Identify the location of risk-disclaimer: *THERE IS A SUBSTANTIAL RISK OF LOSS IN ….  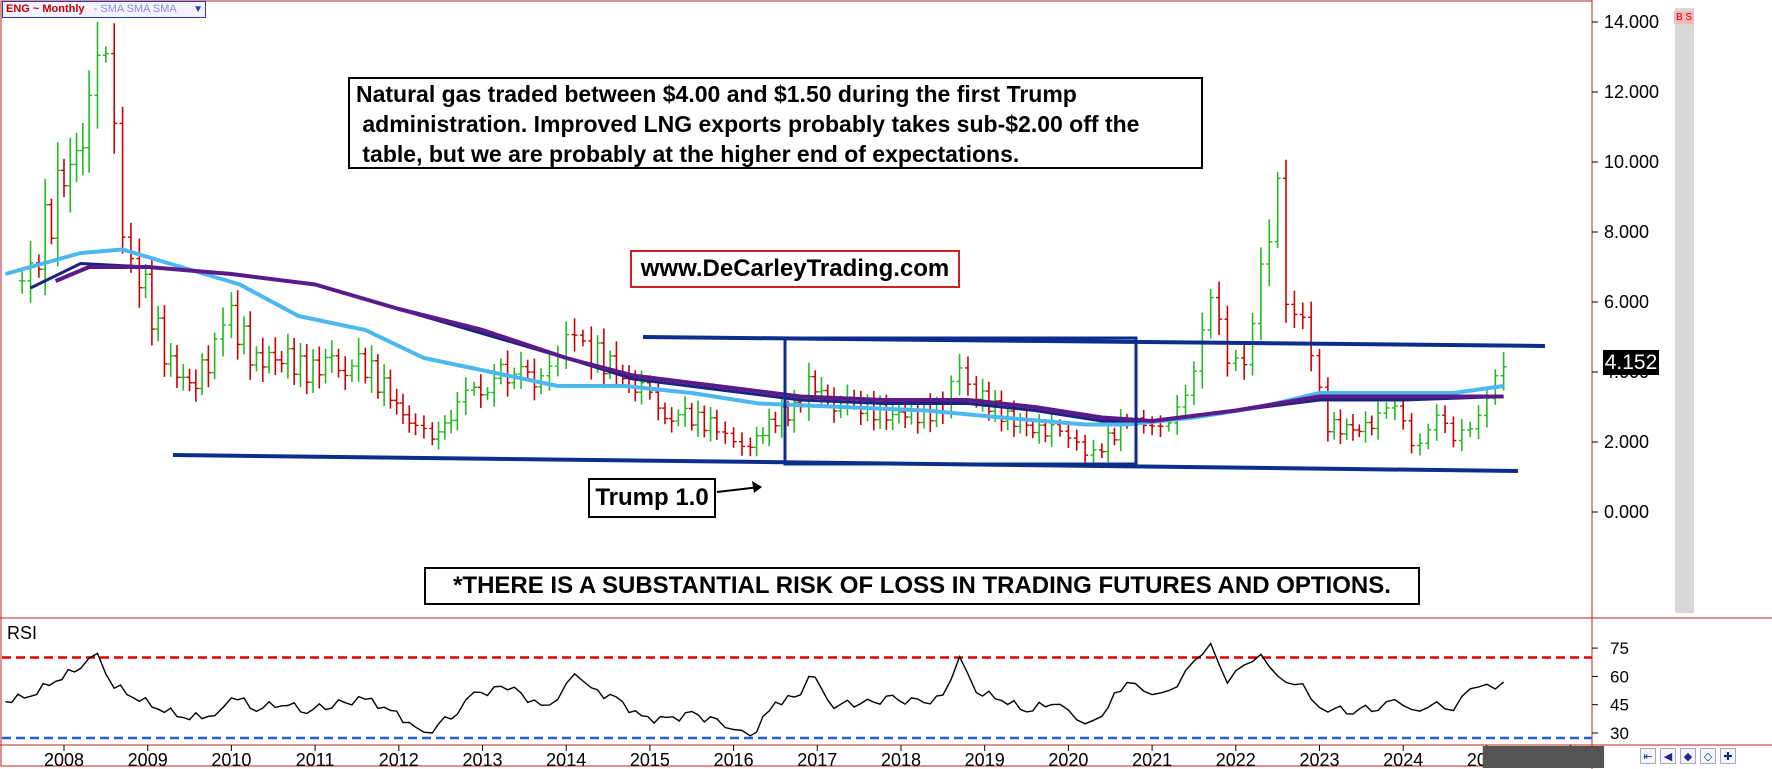
(922, 586).